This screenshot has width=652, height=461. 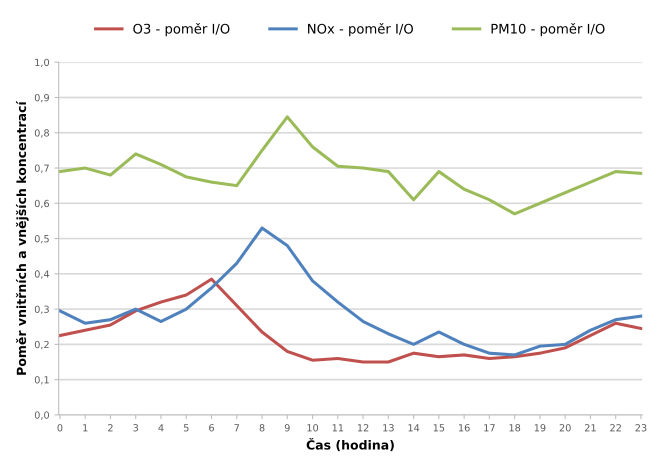 What do you see at coordinates (59, 428) in the screenshot?
I see `x-tick-label: 0` at bounding box center [59, 428].